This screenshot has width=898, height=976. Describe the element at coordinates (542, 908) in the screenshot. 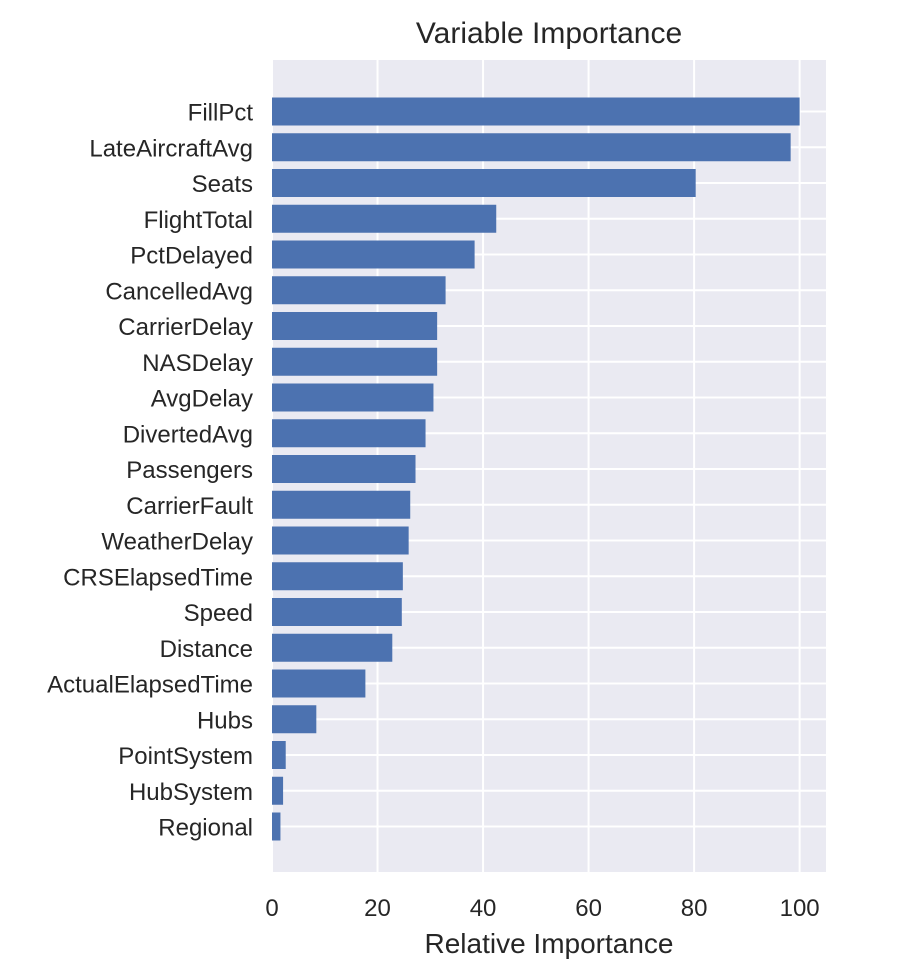

I see `x-tick-labels: 0 20 40 60 80 100` at that location.